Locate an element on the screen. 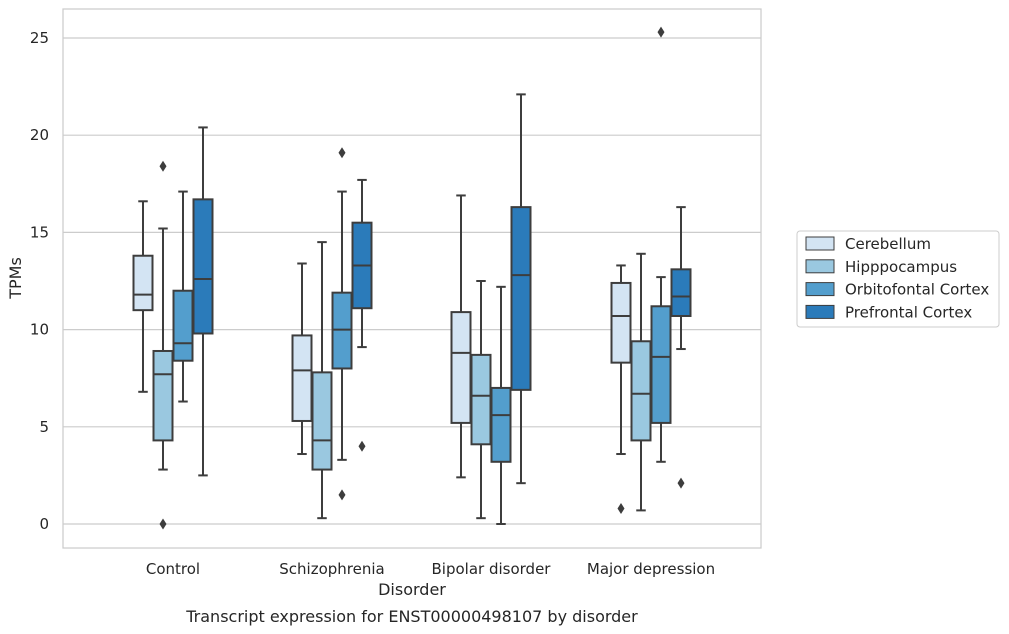  y-axis-ticks: 0 5 10 15 20 25 is located at coordinates (39, 281).